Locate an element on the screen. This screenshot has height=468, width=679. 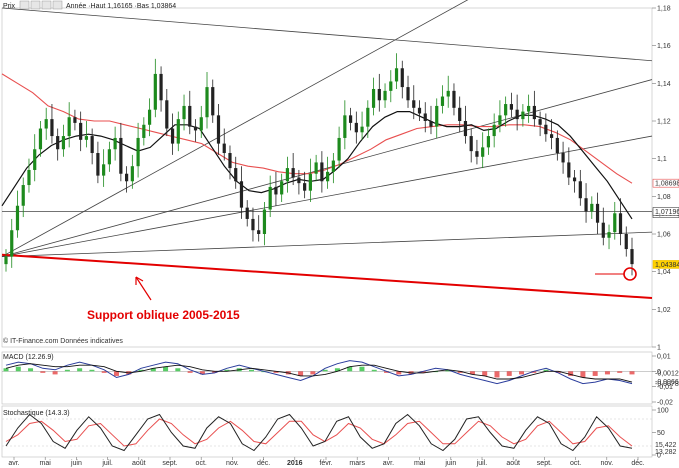
stochastic-panel-frame is located at coordinates (327, 431).